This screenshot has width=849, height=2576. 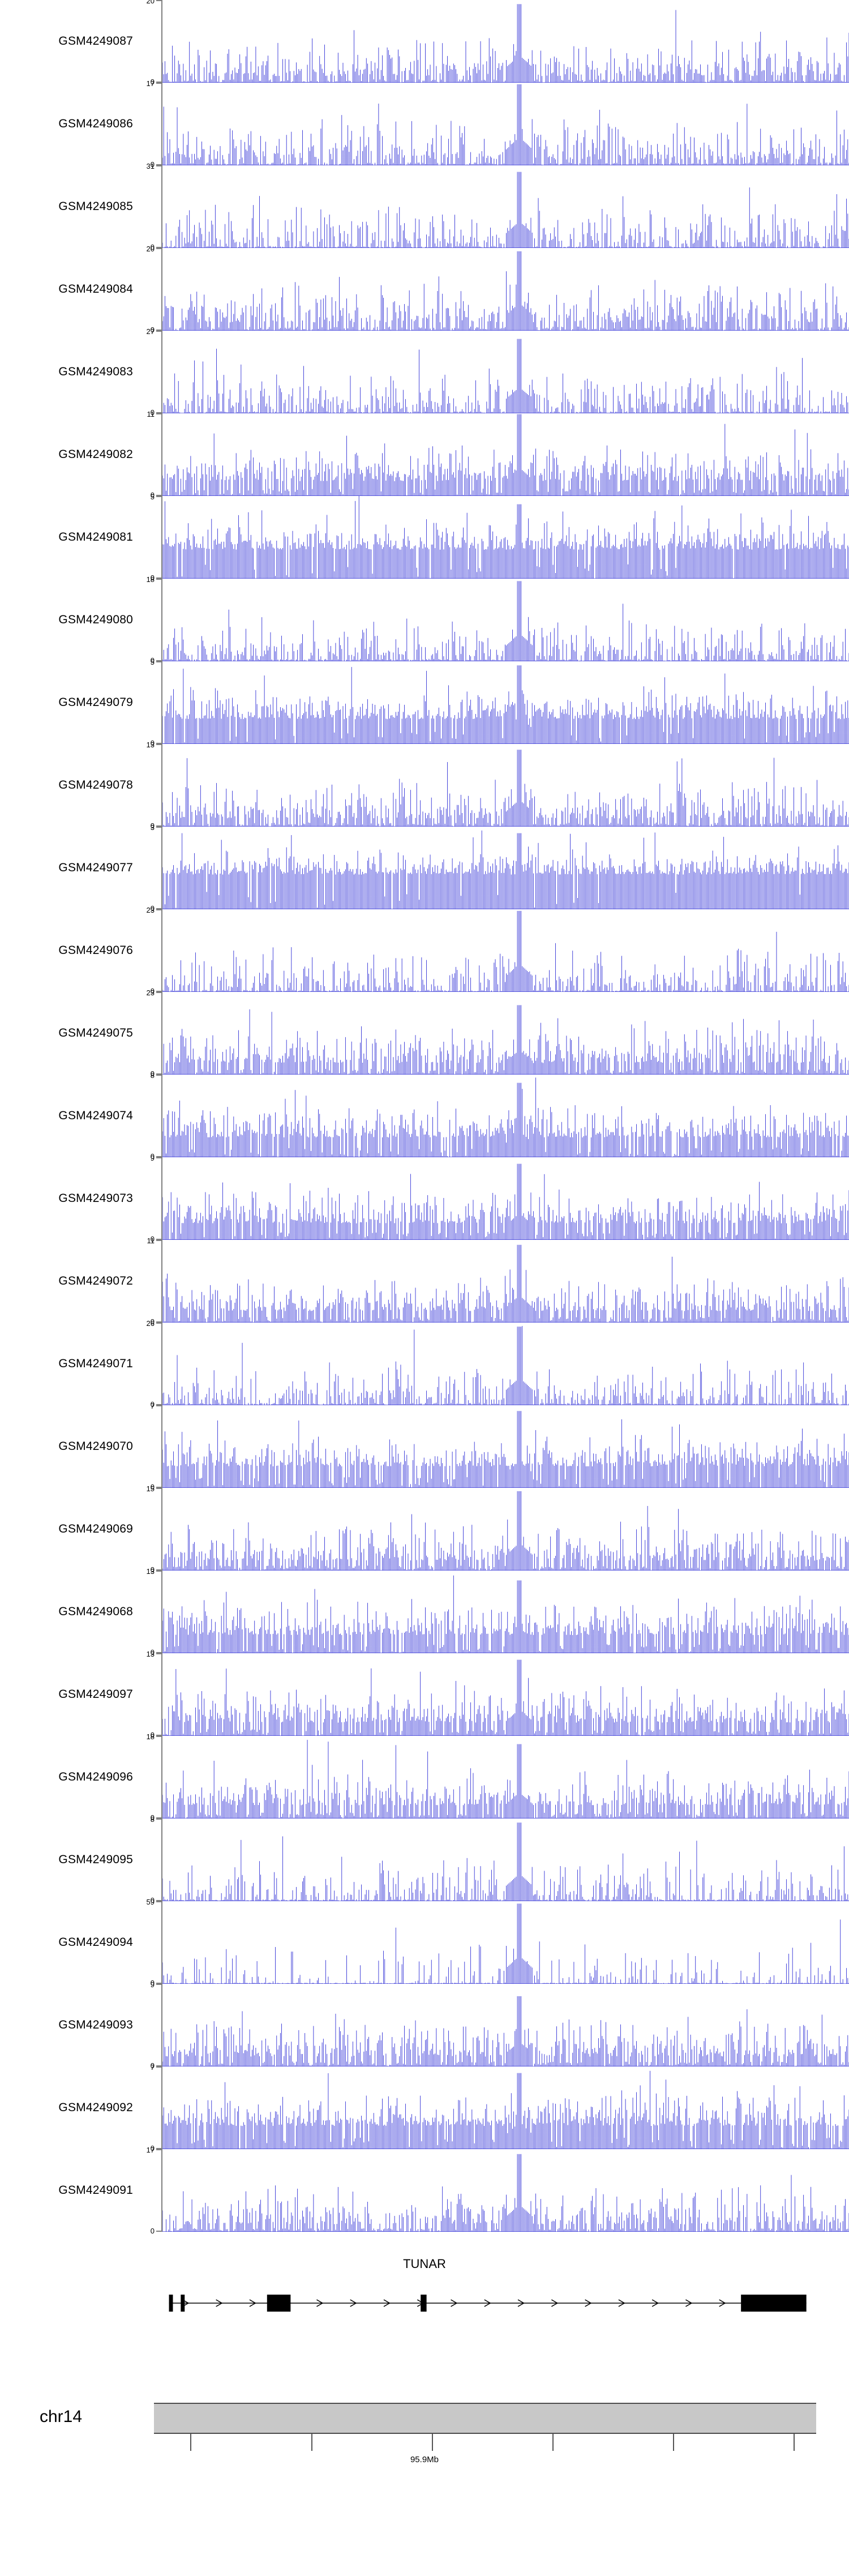 I want to click on track-y-axis: 23 0, so click(x=150, y=950).